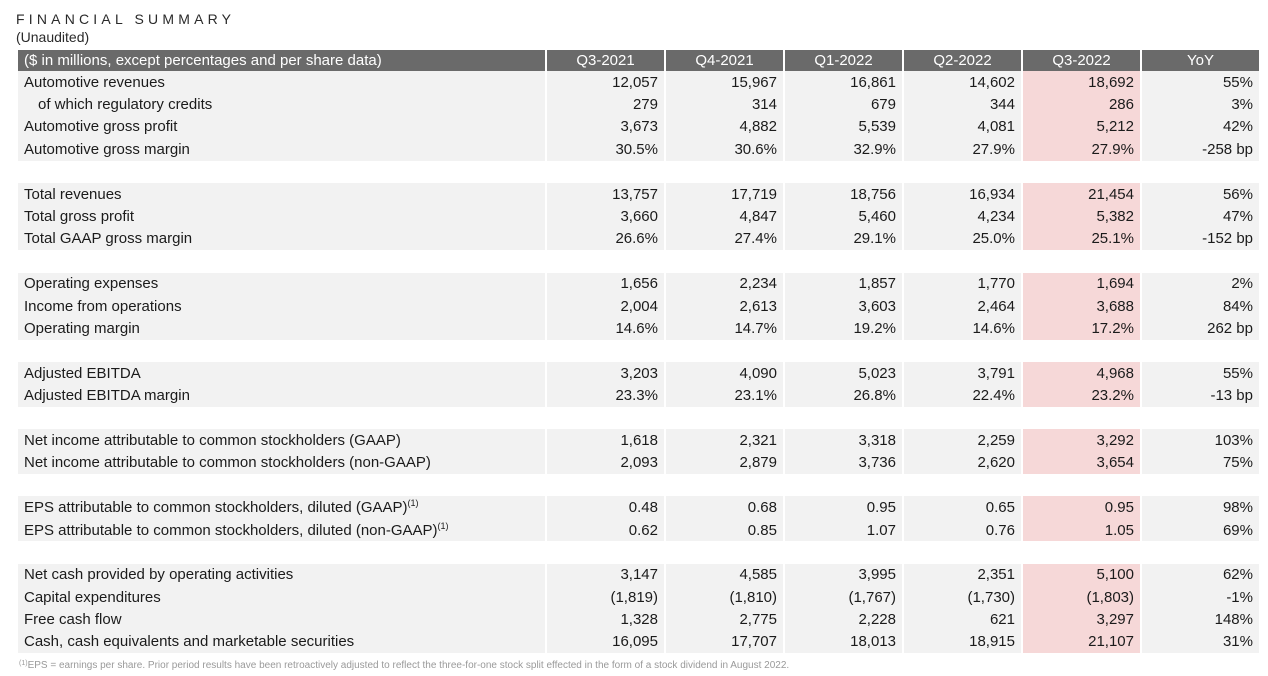 Image resolution: width=1268 pixels, height=676 pixels. What do you see at coordinates (724, 574) in the screenshot?
I see `value-cell: 4,585` at bounding box center [724, 574].